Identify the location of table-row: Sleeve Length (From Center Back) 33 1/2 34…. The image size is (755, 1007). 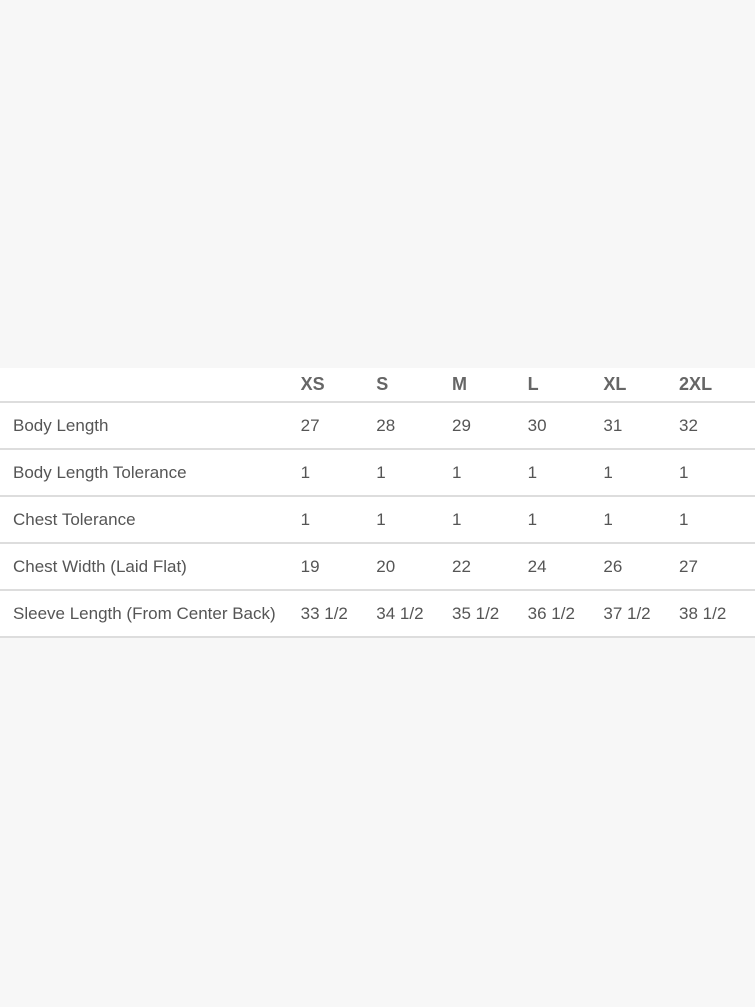
(377, 613).